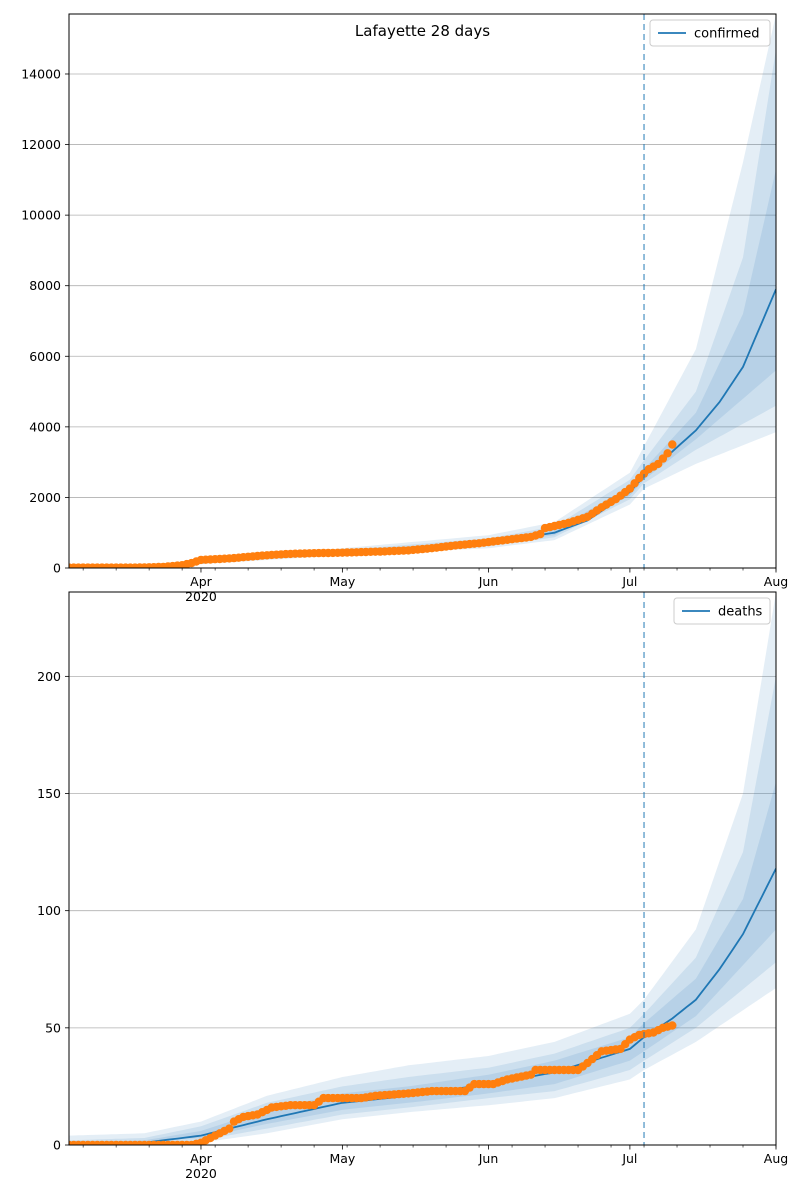 This screenshot has width=800, height=1200. What do you see at coordinates (45, 356) in the screenshot?
I see `y-tick-label: 6000` at bounding box center [45, 356].